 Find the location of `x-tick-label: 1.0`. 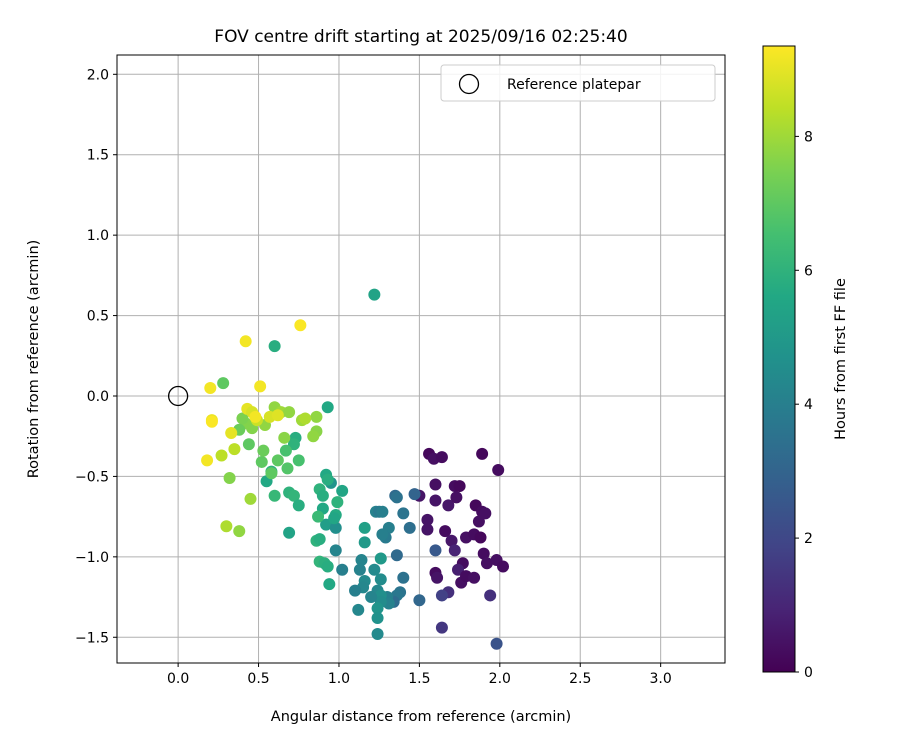

x-tick-label: 1.0 is located at coordinates (339, 679).